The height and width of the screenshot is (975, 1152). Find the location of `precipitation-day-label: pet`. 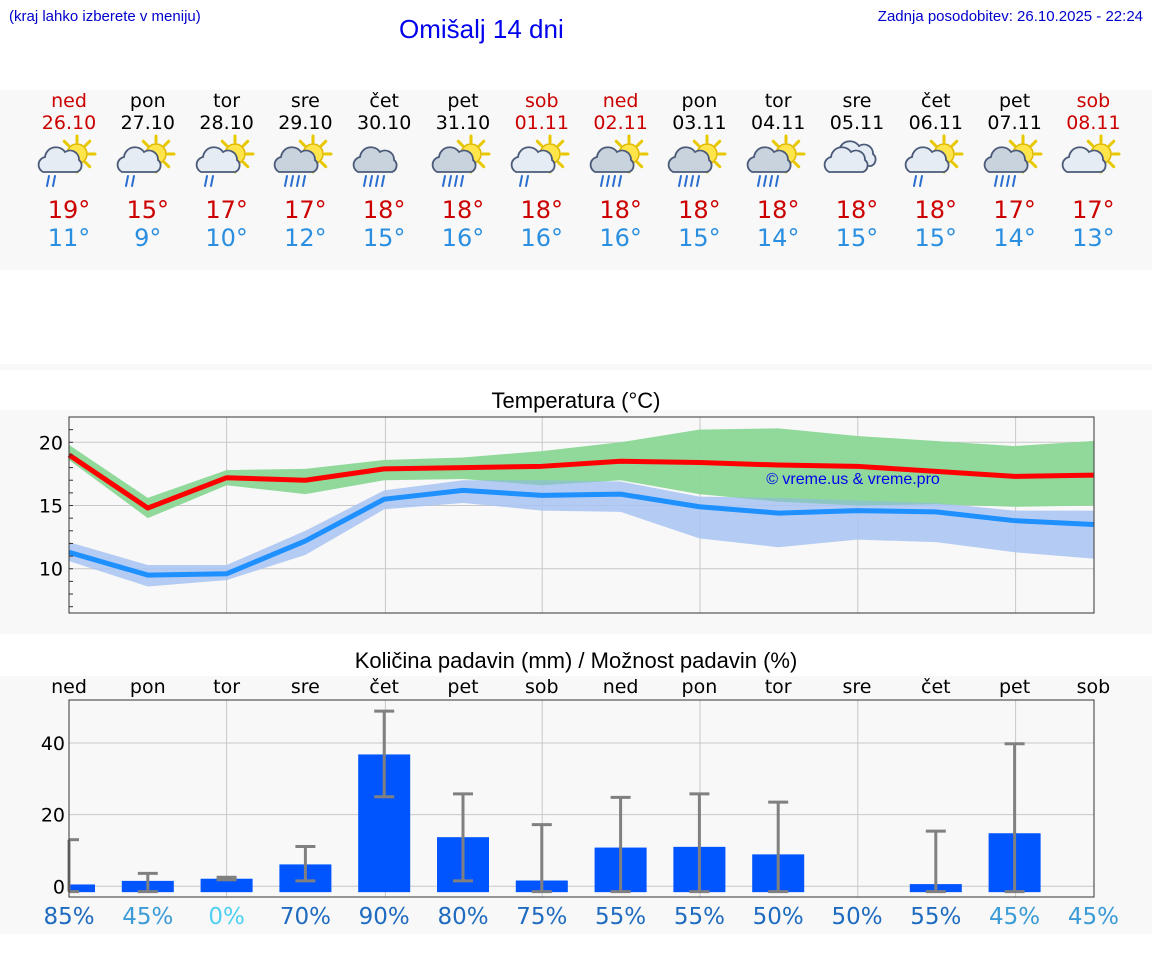

precipitation-day-label: pet is located at coordinates (1014, 687).